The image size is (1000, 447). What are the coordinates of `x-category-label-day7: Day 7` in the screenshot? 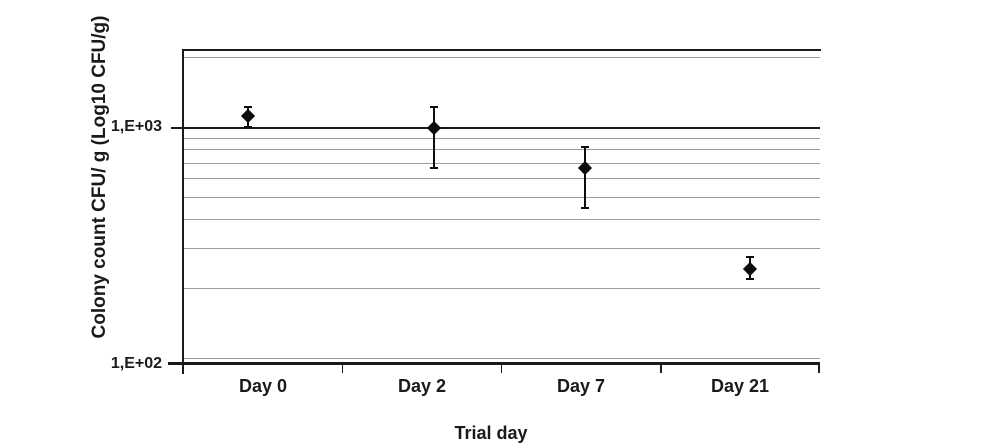 It's located at (581, 386).